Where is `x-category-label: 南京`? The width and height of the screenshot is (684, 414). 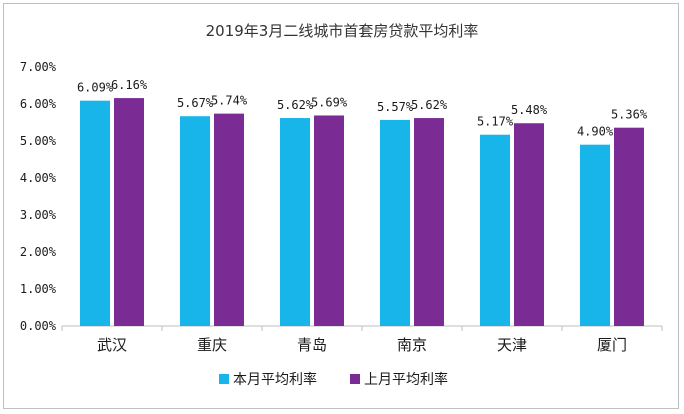 x-category-label: 南京 is located at coordinates (412, 345).